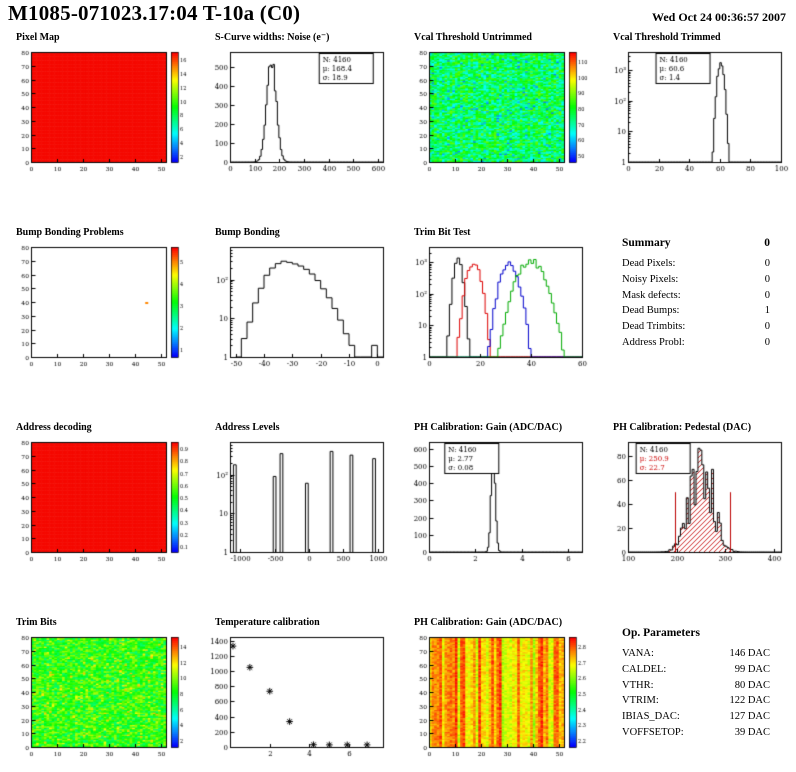  Describe the element at coordinates (640, 701) in the screenshot. I see `op-parameter-label: VTRIM:` at that location.